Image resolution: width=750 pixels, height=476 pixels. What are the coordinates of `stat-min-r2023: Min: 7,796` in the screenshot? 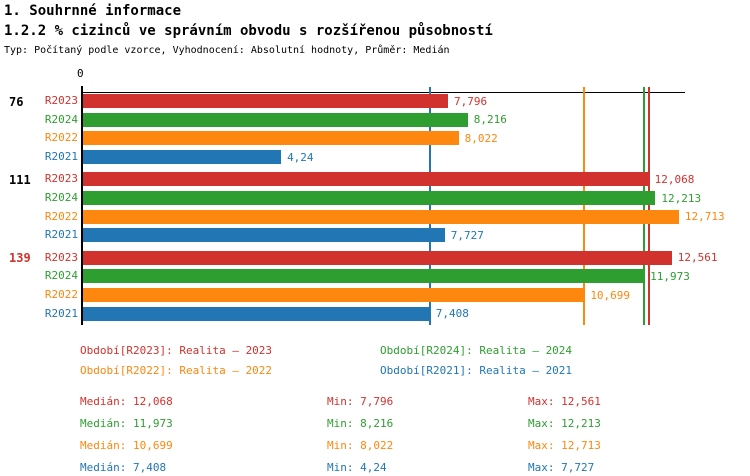 It's located at (360, 401).